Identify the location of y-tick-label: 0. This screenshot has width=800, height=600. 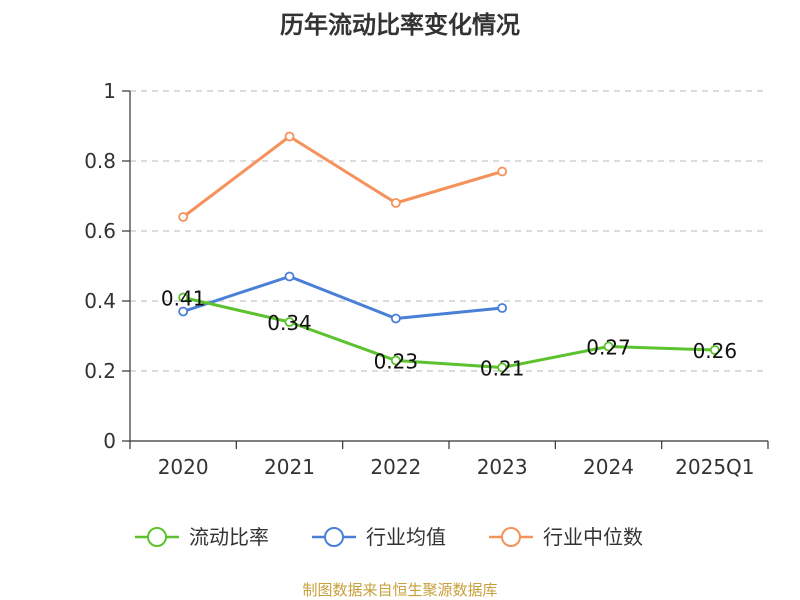
(109, 441).